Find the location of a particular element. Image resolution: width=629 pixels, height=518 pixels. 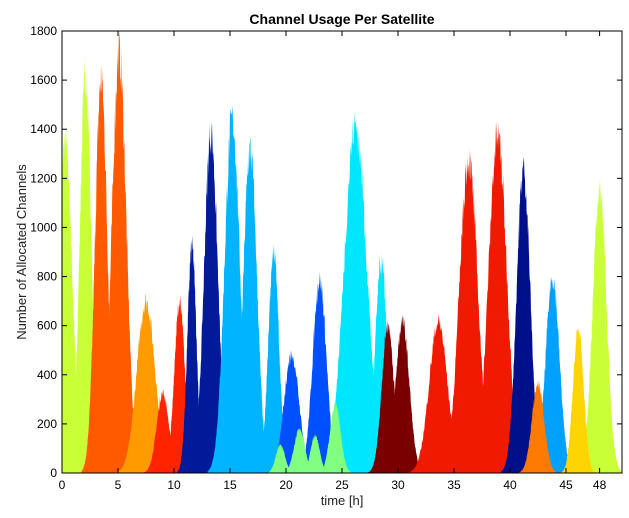

y-tick-label-3: 600 is located at coordinates (47, 326).